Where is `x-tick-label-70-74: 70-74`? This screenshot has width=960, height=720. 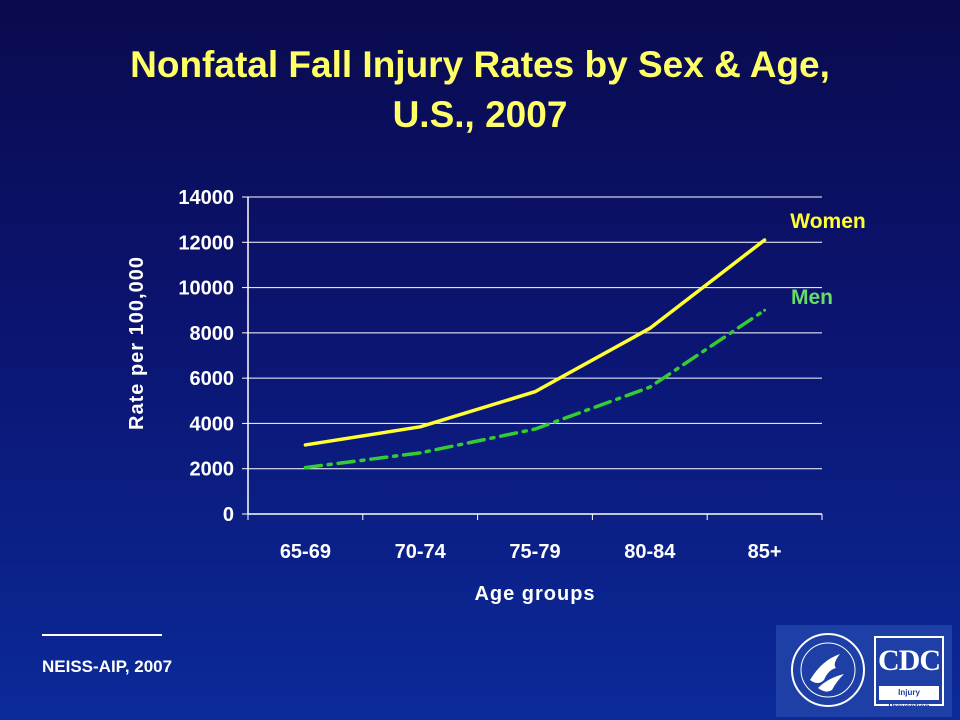 x-tick-label-70-74: 70-74 is located at coordinates (421, 552).